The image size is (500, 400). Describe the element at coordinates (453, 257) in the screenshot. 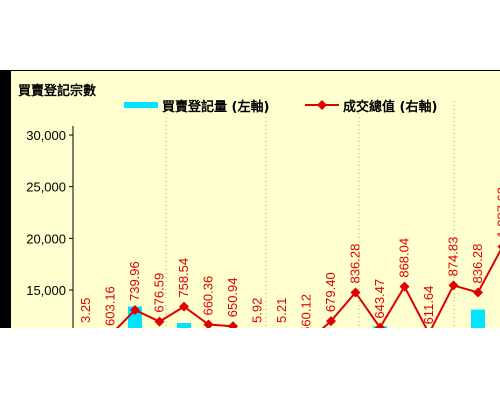

I see `data-label: 874.83` at that location.